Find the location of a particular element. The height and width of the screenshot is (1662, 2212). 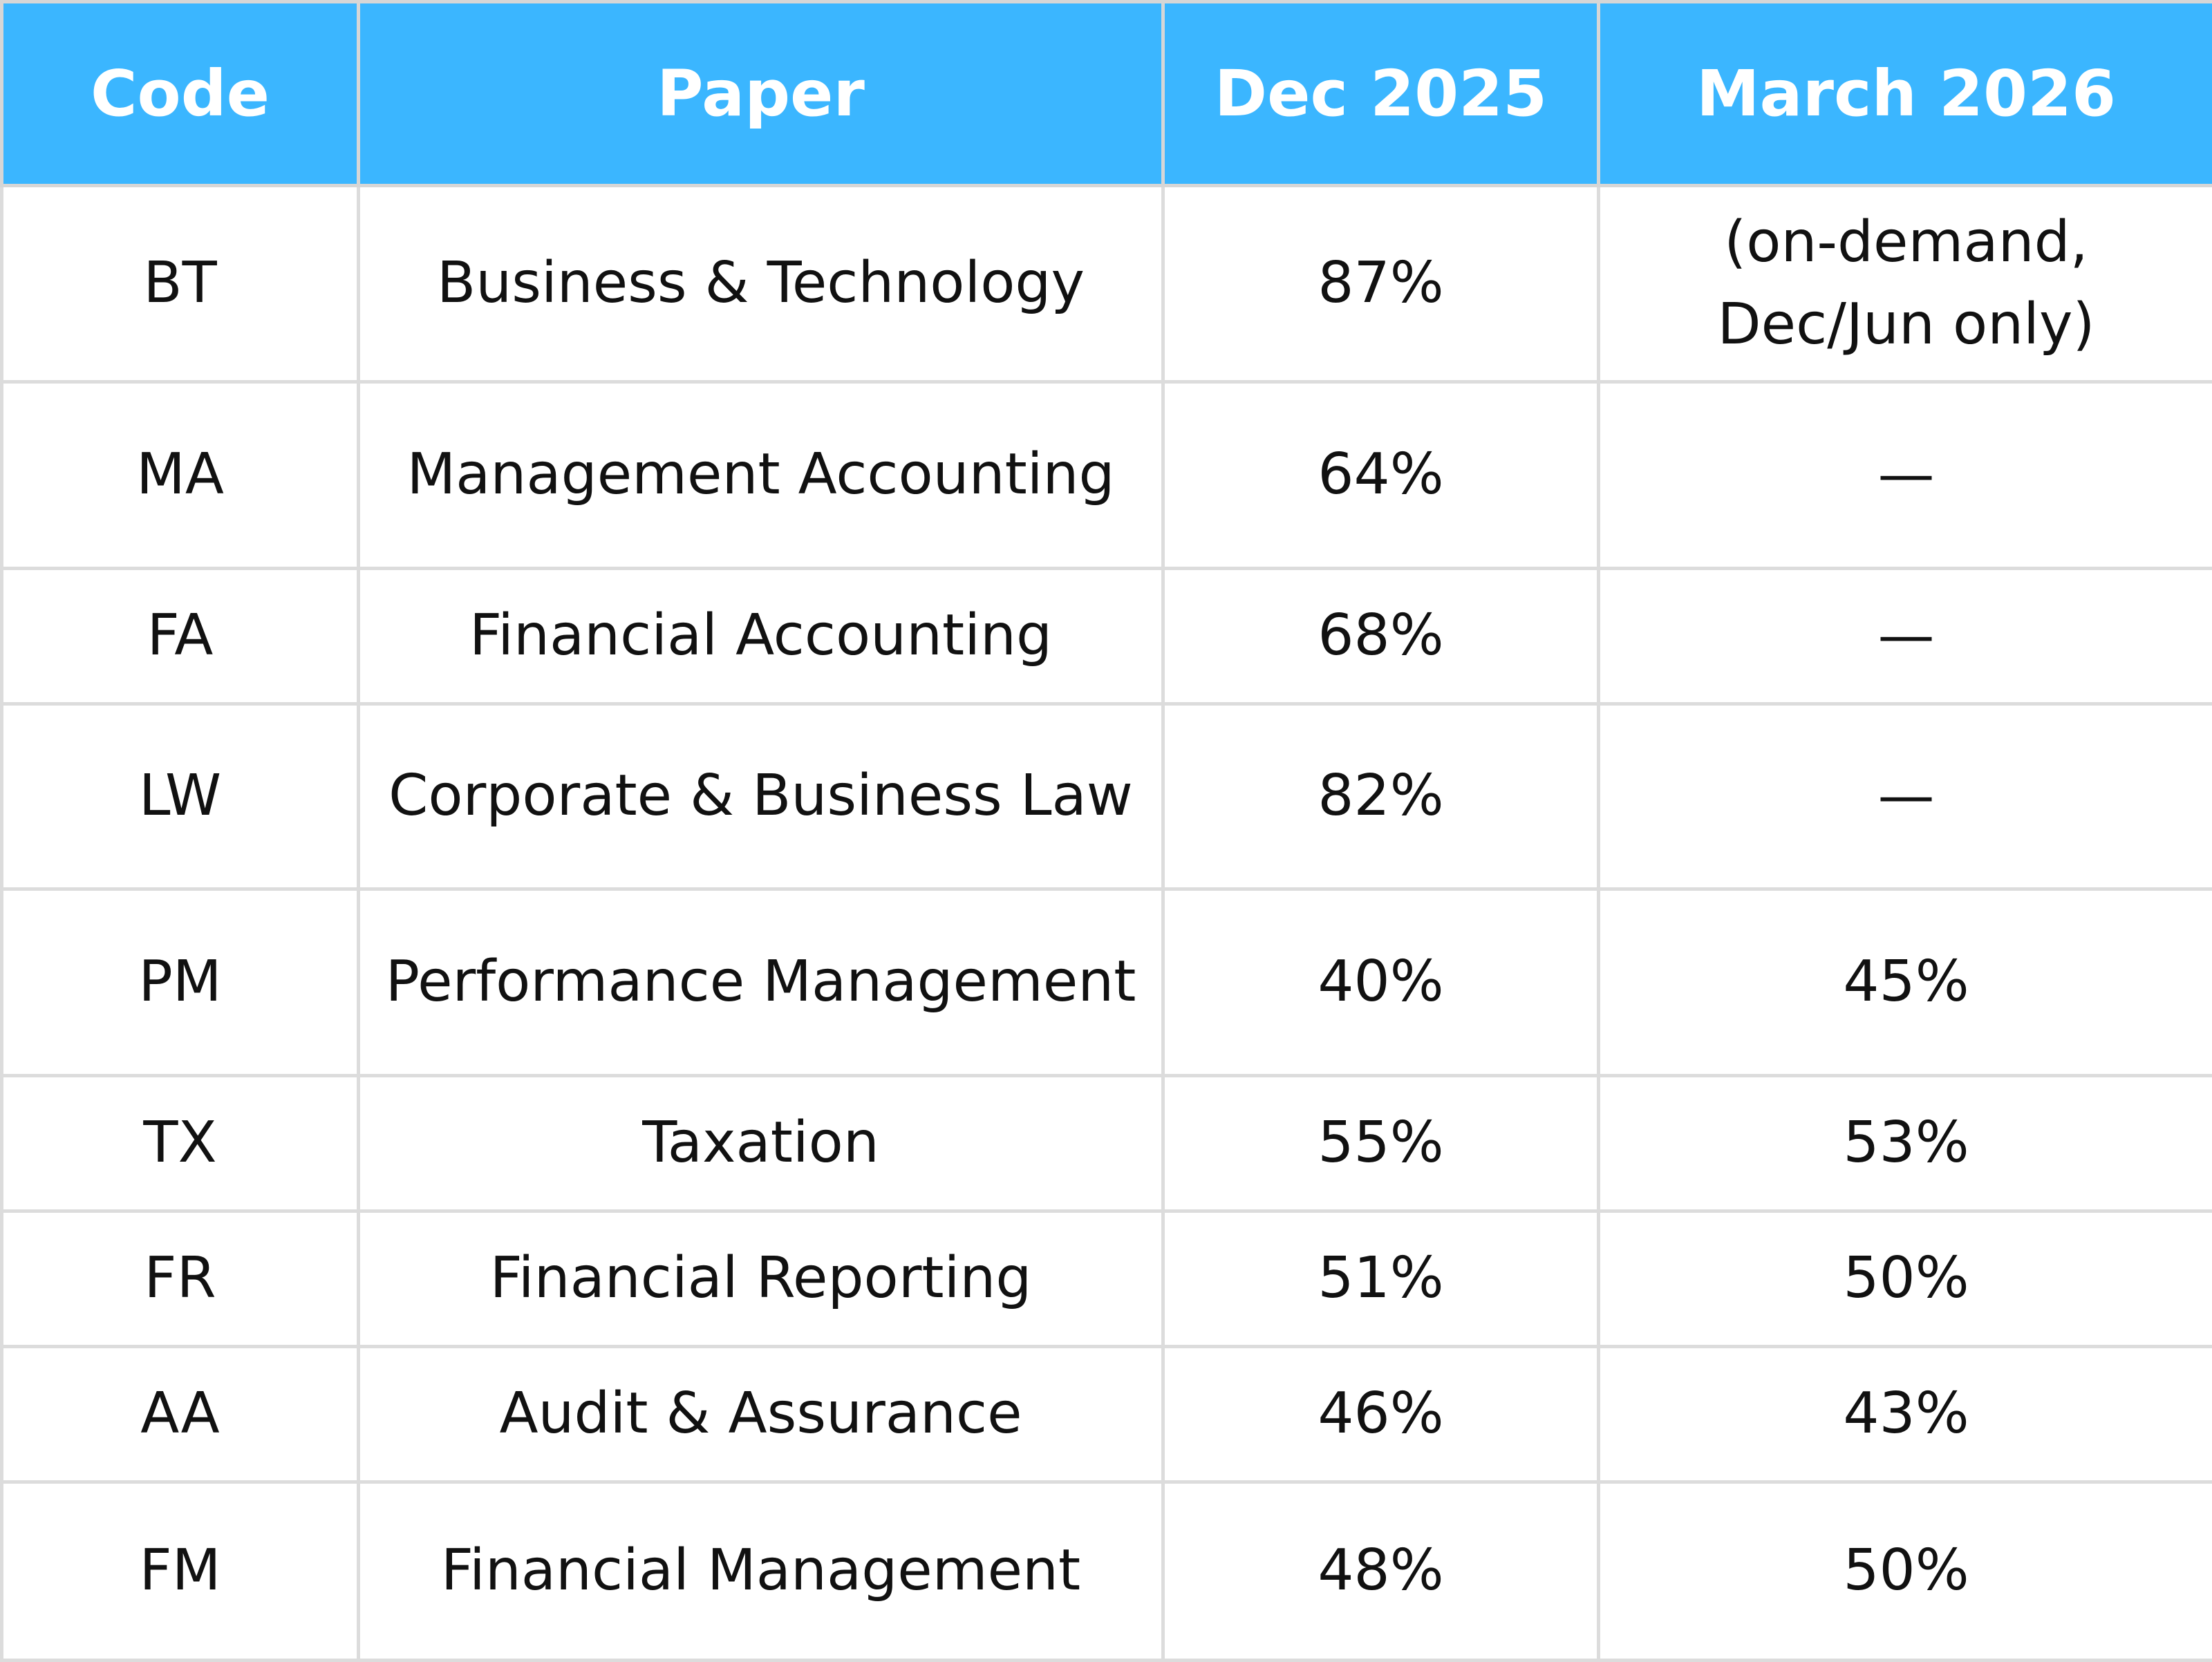

header-code: Code is located at coordinates (180, 94).